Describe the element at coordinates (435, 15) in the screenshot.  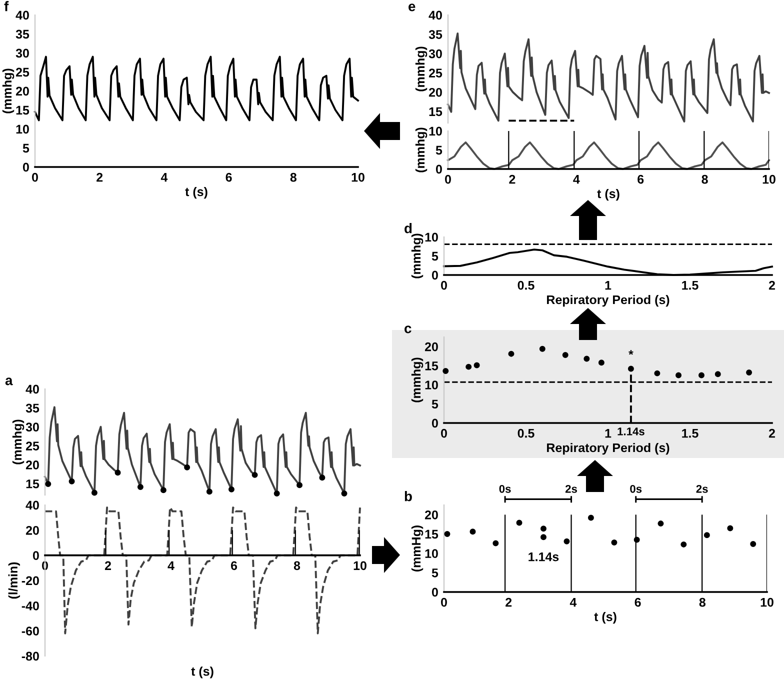
I see `y-tick-label: 40` at that location.